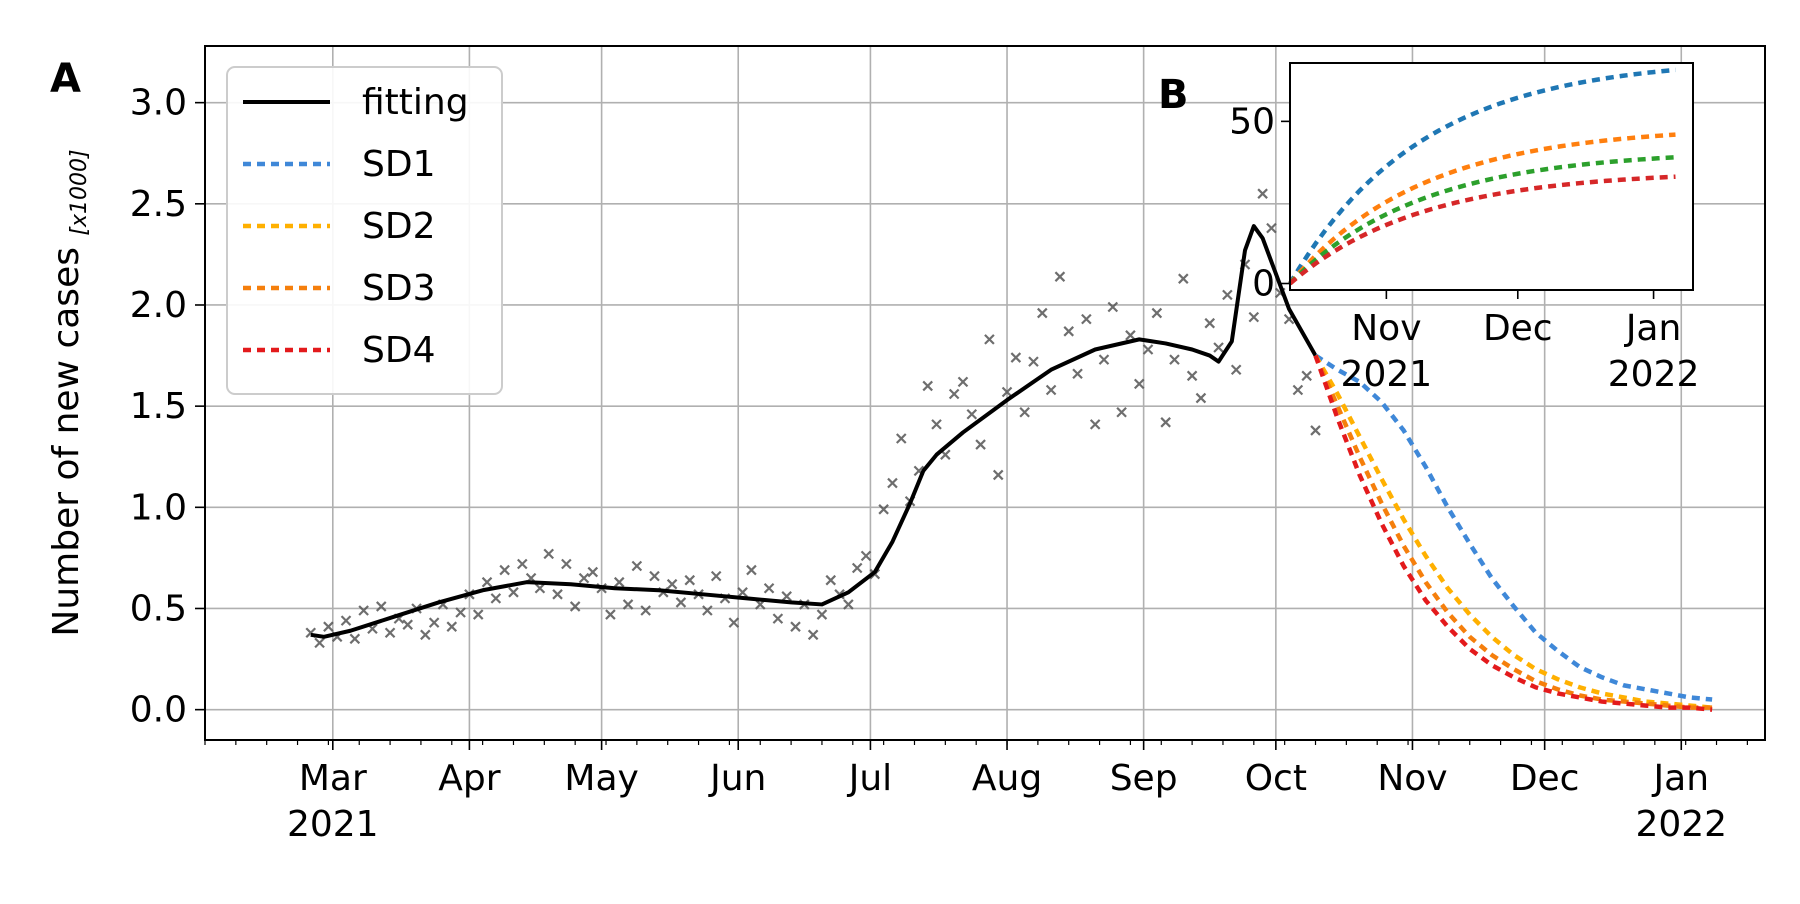 The width and height of the screenshot is (1800, 904). What do you see at coordinates (415, 102) in the screenshot?
I see `legend-label-fitting: fitting` at bounding box center [415, 102].